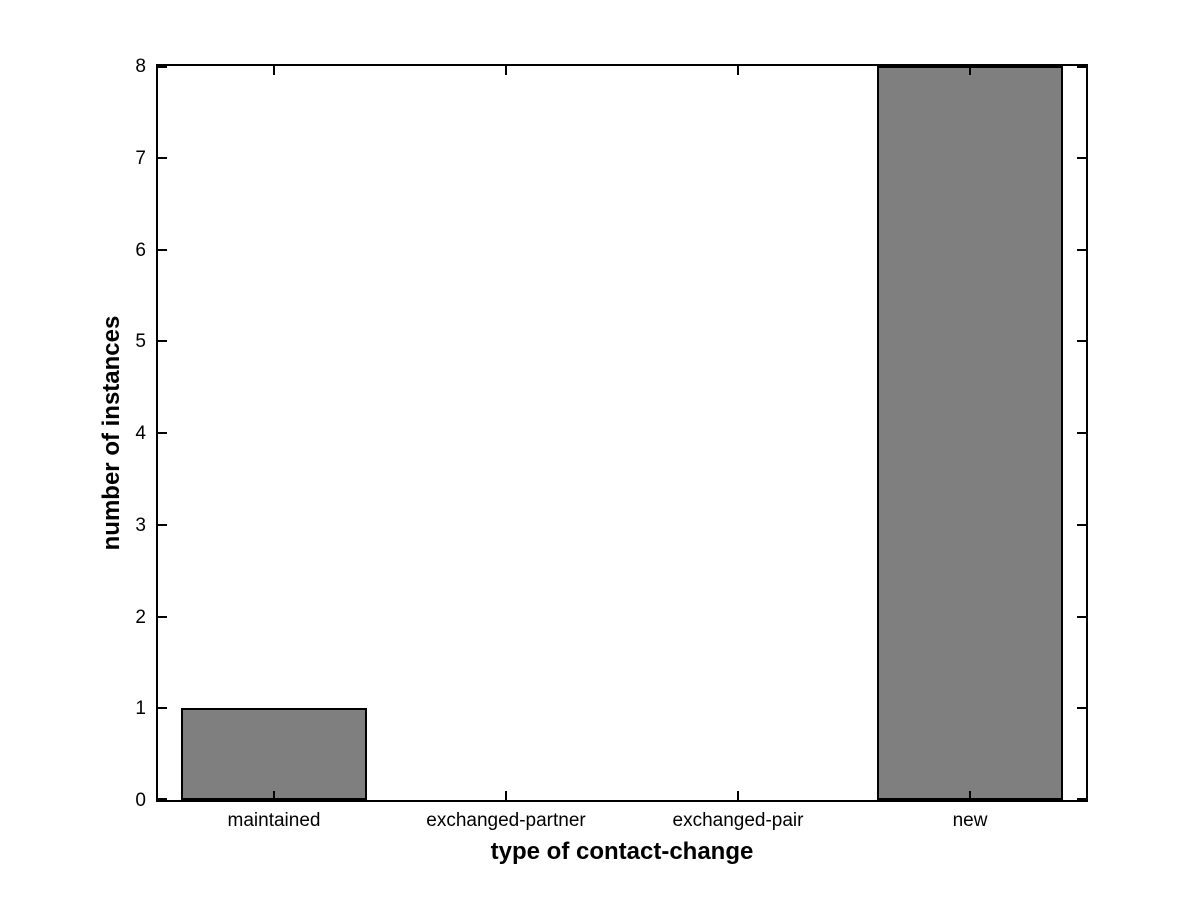  I want to click on bar-new, so click(970, 433).